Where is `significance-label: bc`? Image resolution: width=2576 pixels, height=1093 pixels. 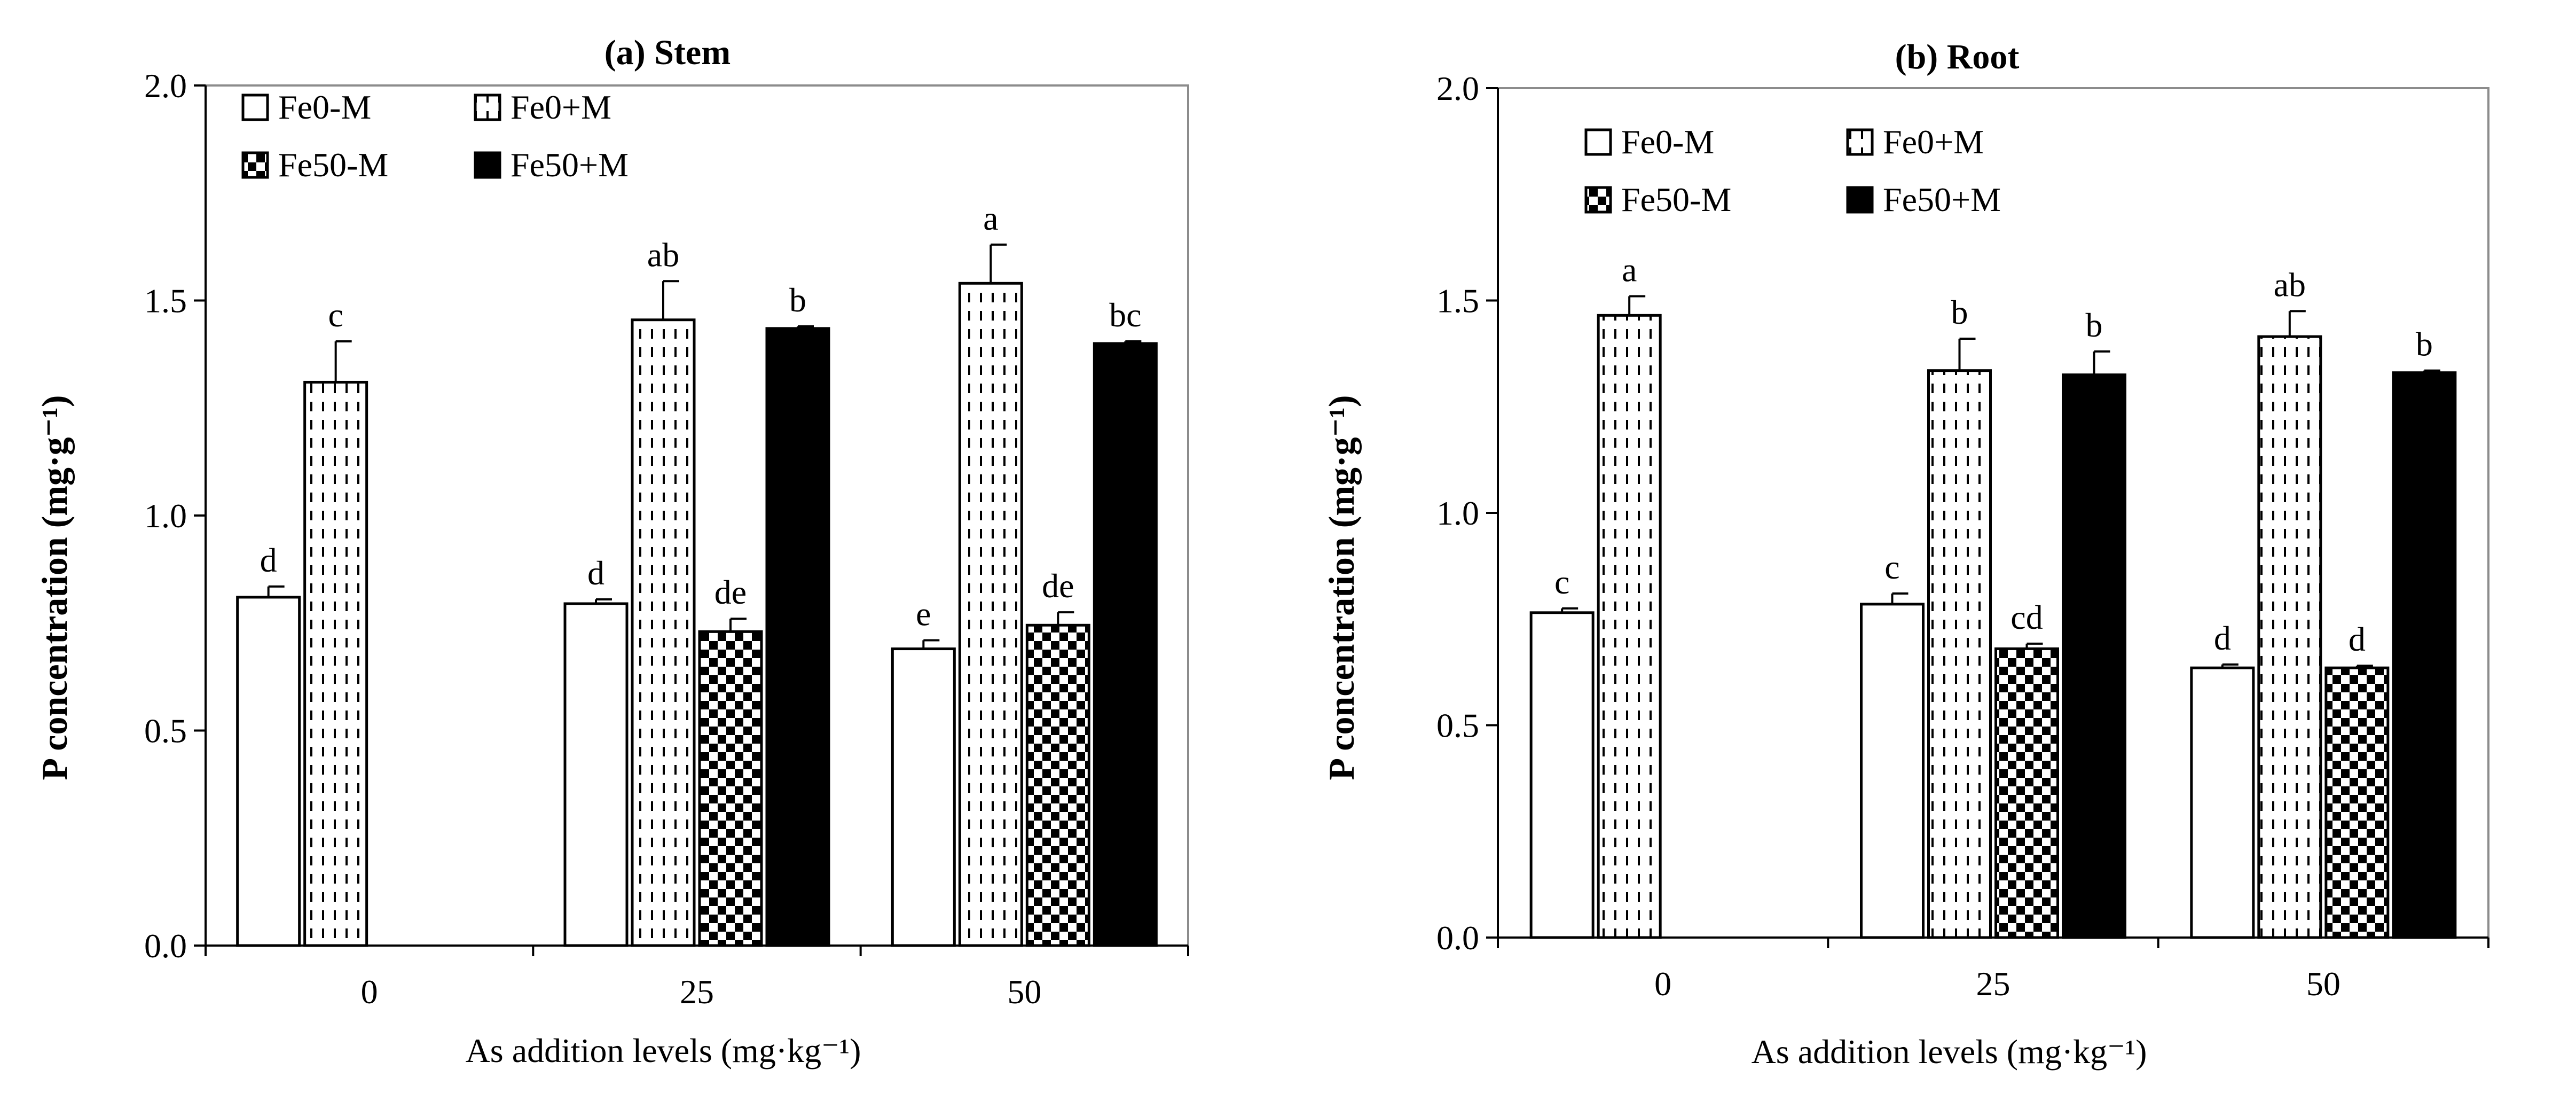 significance-label: bc is located at coordinates (1125, 315).